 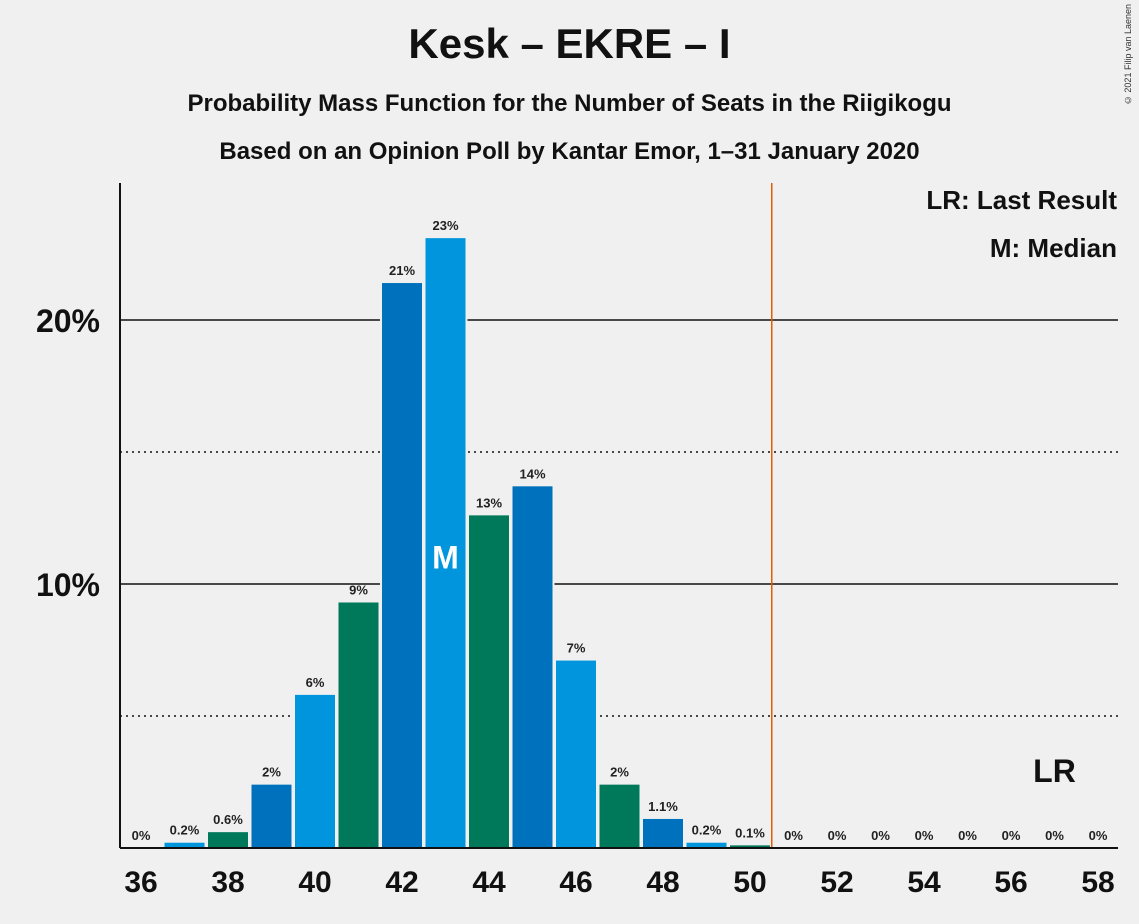 I want to click on y-tick-label: 10%, so click(x=68, y=585).